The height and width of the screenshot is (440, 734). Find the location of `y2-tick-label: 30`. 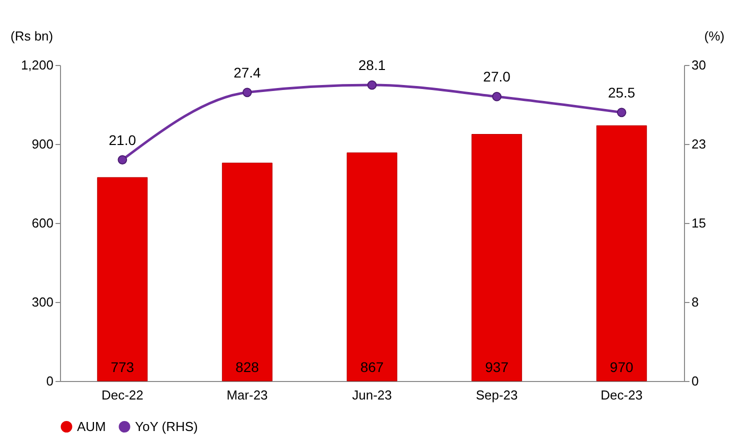

y2-tick-label: 30 is located at coordinates (699, 65).